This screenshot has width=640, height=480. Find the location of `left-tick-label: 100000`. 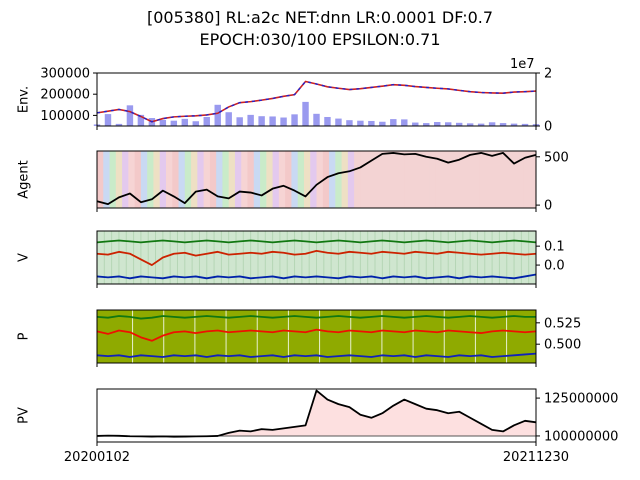

left-tick-label: 100000 is located at coordinates (65, 116).